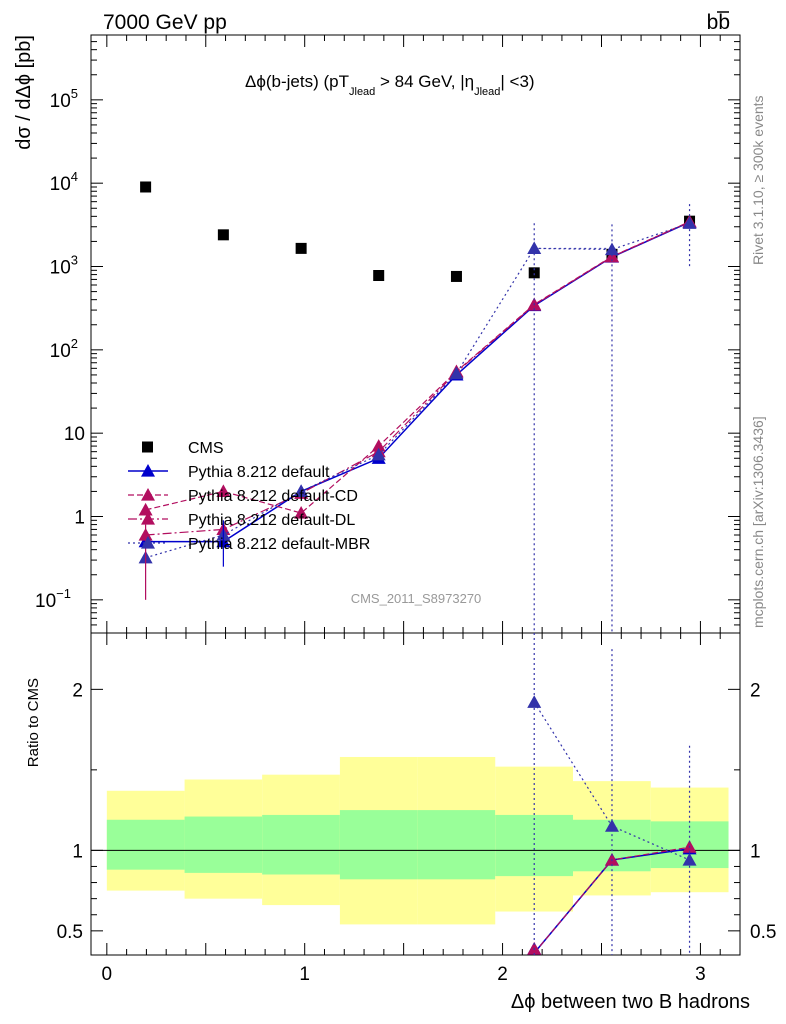 The width and height of the screenshot is (786, 1024). What do you see at coordinates (755, 851) in the screenshot?
I see `ratio-y-tick-label-right: 1` at bounding box center [755, 851].